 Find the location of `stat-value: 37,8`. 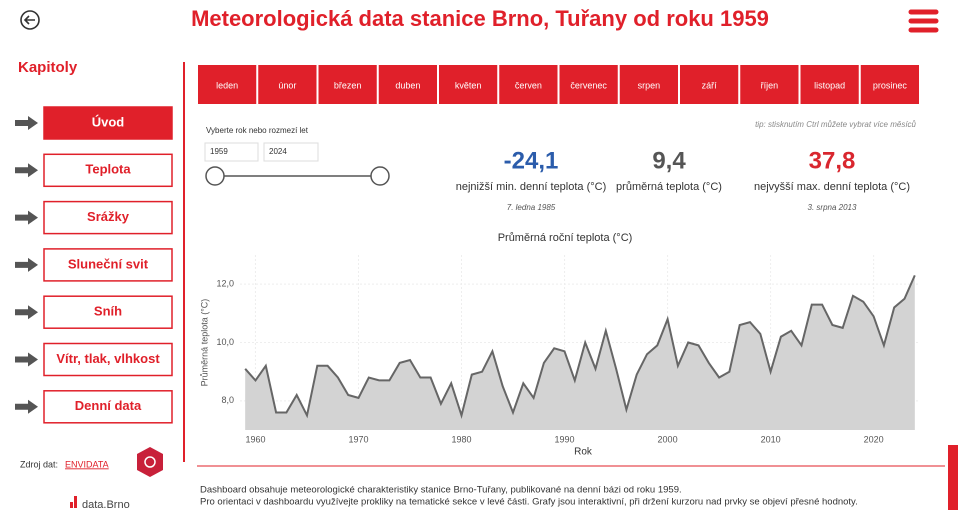

stat-value: 37,8 is located at coordinates (832, 160).